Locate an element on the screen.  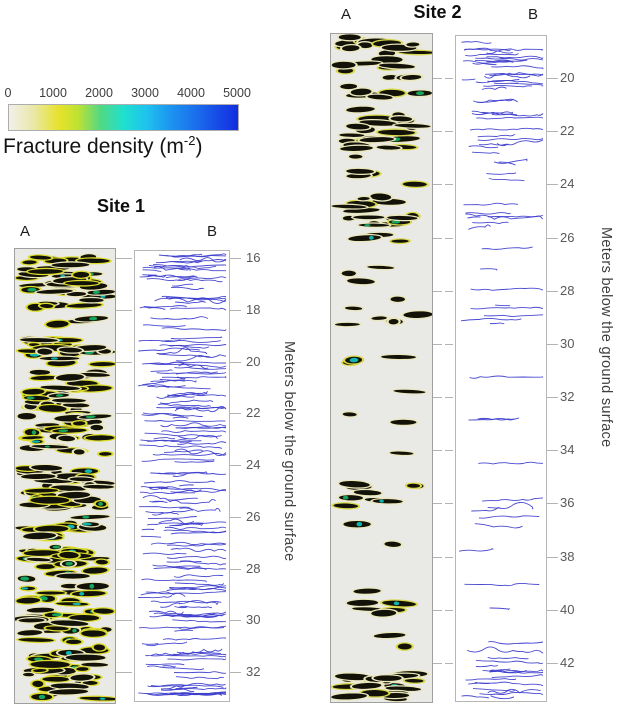
depth-tick-label: 42 is located at coordinates (567, 662).